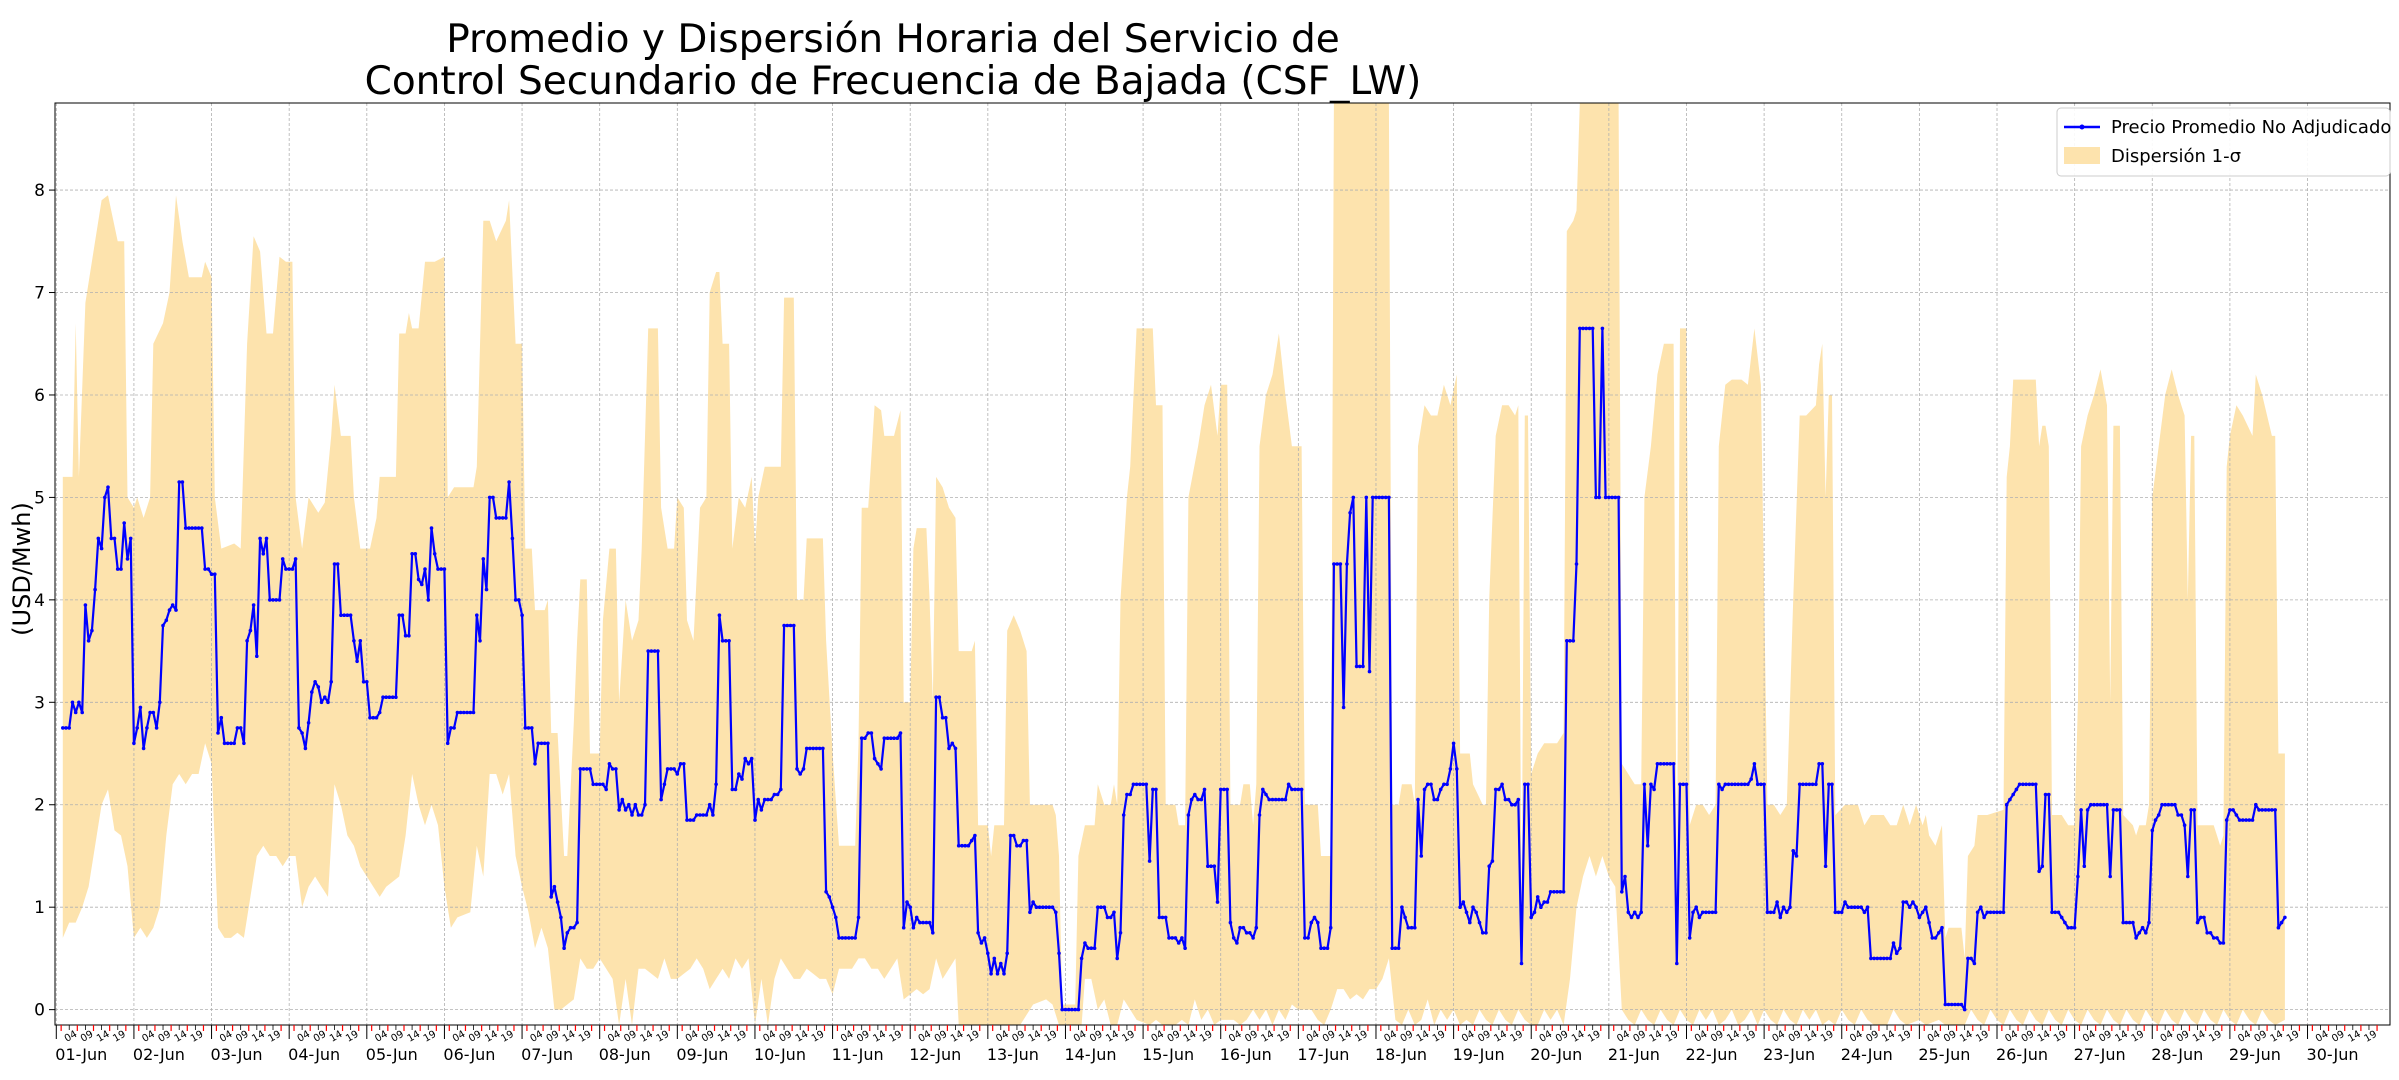  Describe the element at coordinates (935, 1054) in the screenshot. I see `x-tick-label: 12-Jun` at that location.